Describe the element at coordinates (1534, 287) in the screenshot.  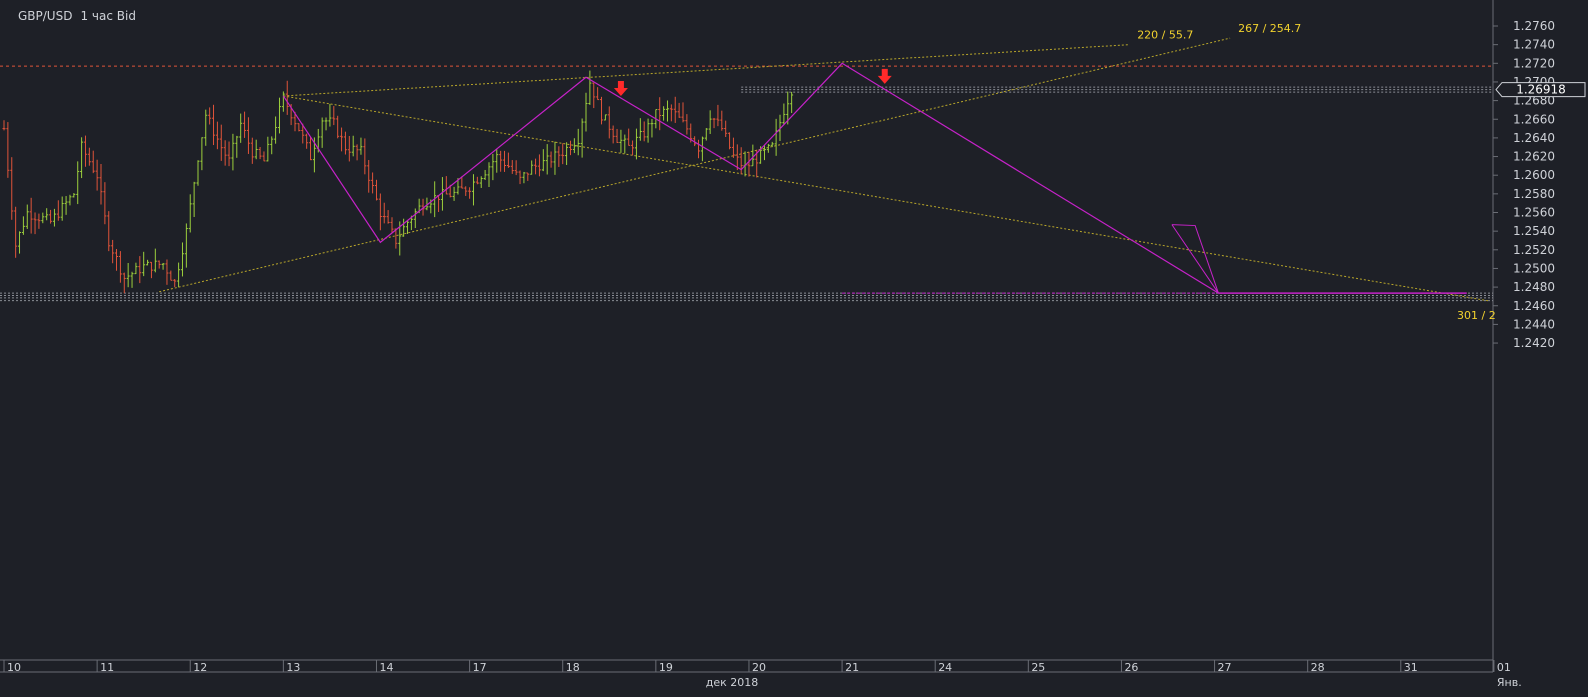
I see `y-tick-label: 1.2480` at that location.